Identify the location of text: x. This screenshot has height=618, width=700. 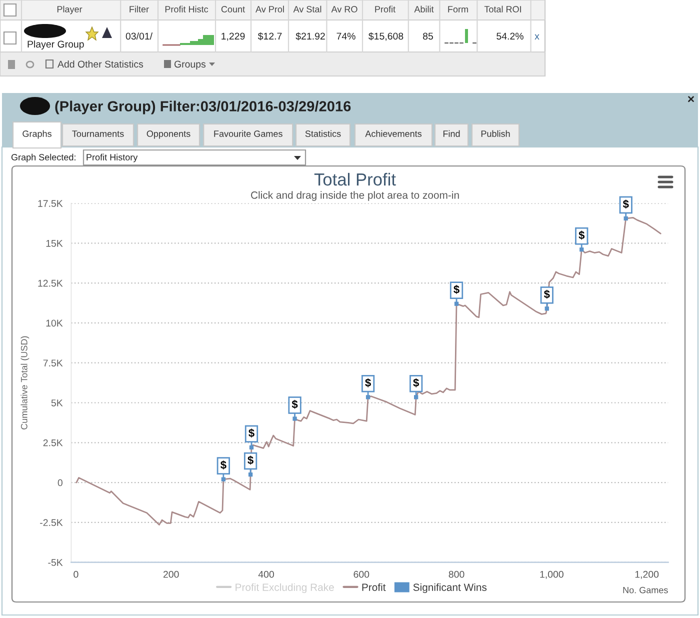
(537, 37).